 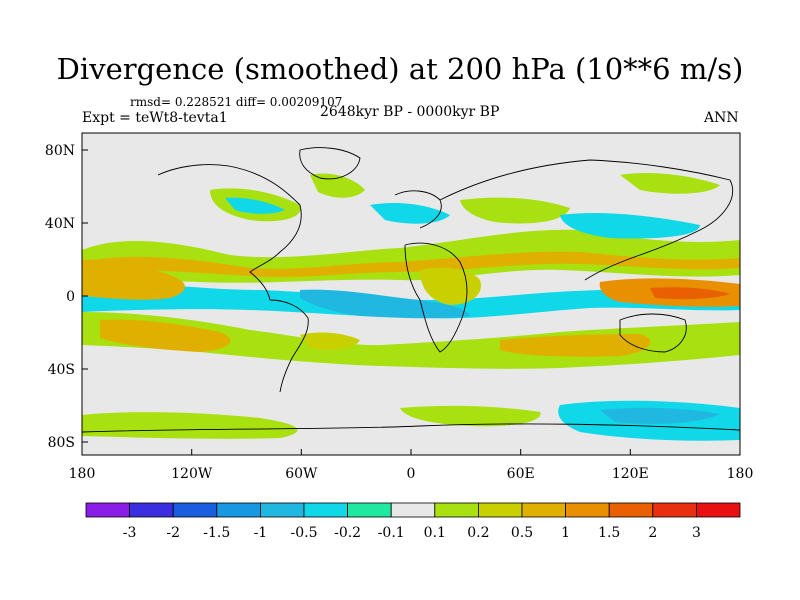 I want to click on colorbar-label: -0.1, so click(x=391, y=533).